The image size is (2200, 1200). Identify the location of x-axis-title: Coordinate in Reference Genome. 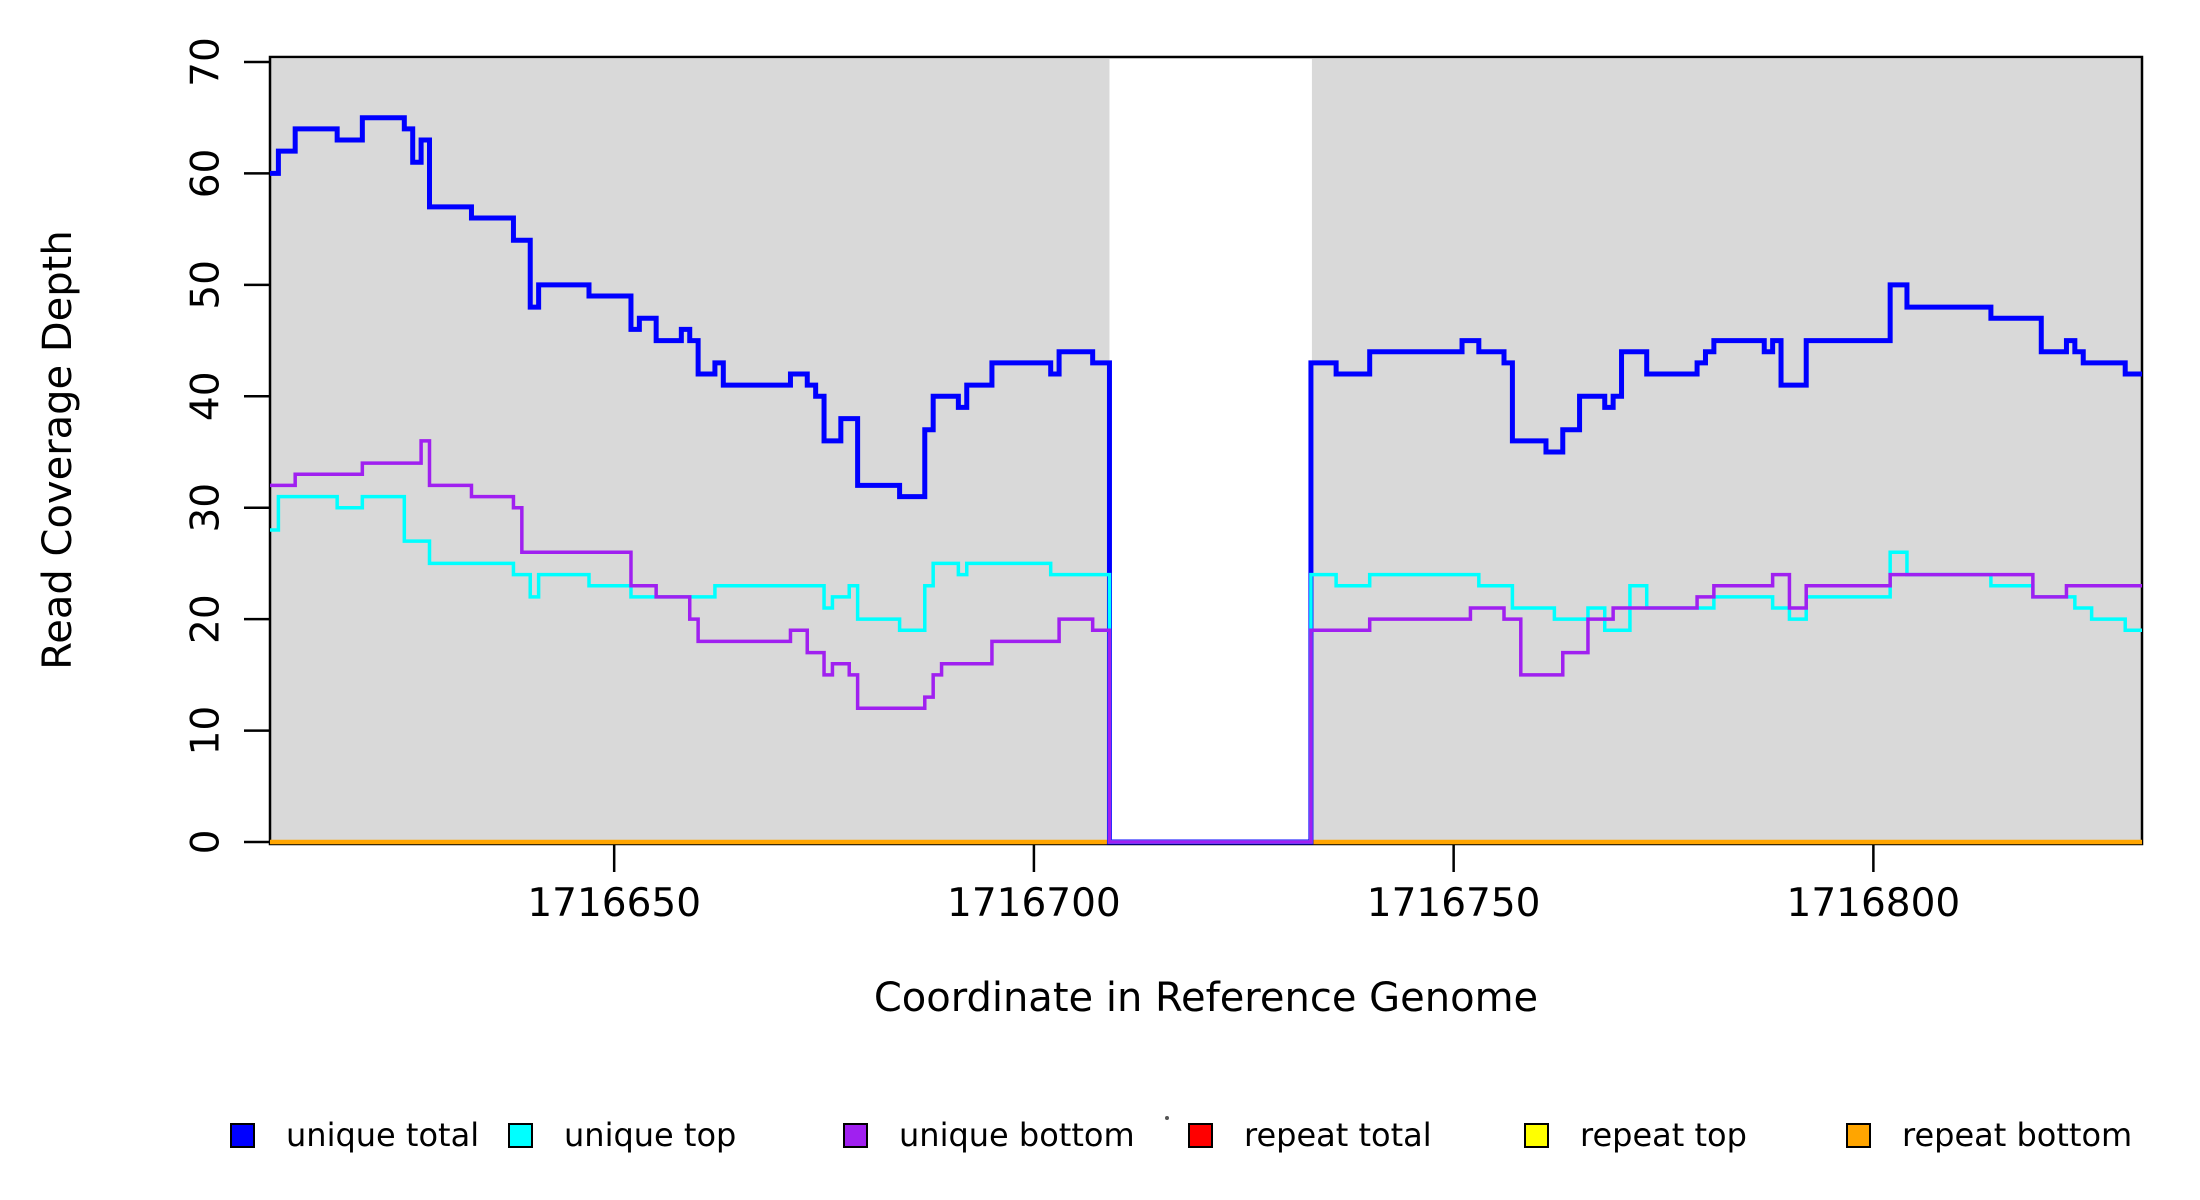
(1206, 998).